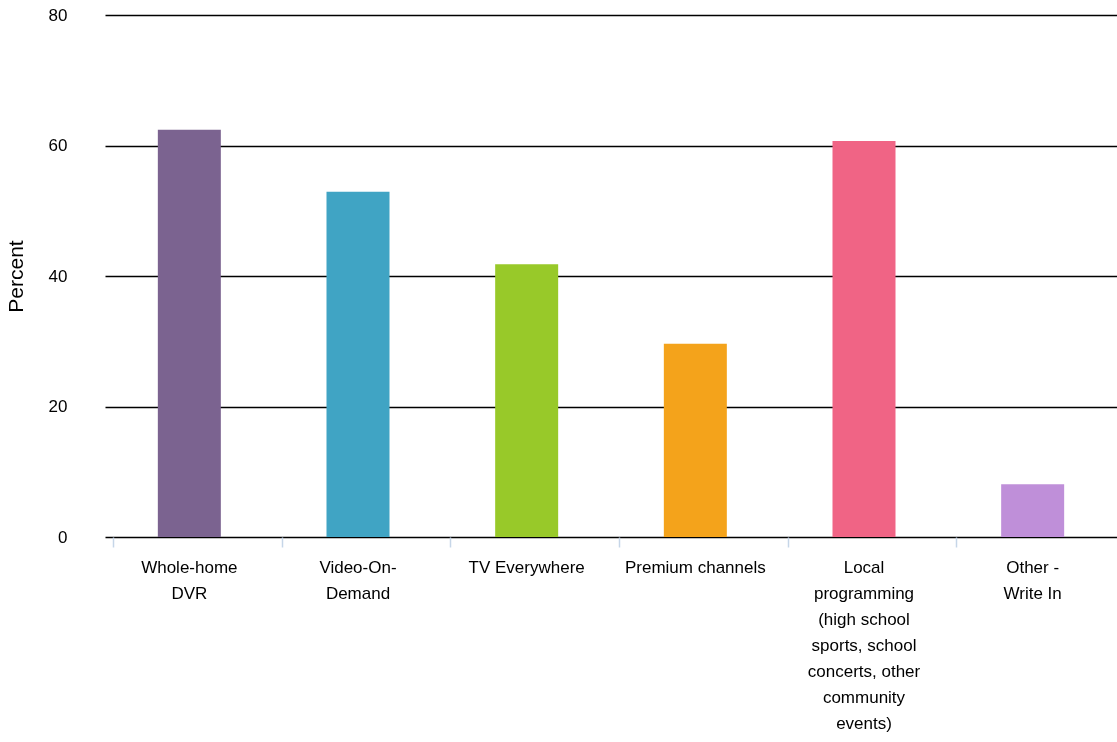  Describe the element at coordinates (526, 567) in the screenshot. I see `x-tick-label: TV Everywhere` at that location.